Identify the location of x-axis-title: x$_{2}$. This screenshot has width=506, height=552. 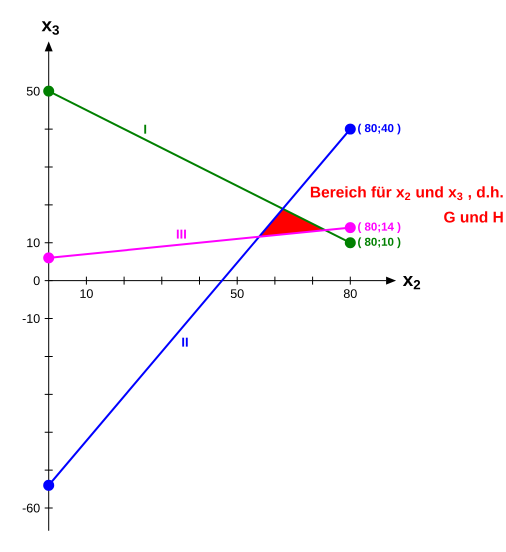
(411, 283).